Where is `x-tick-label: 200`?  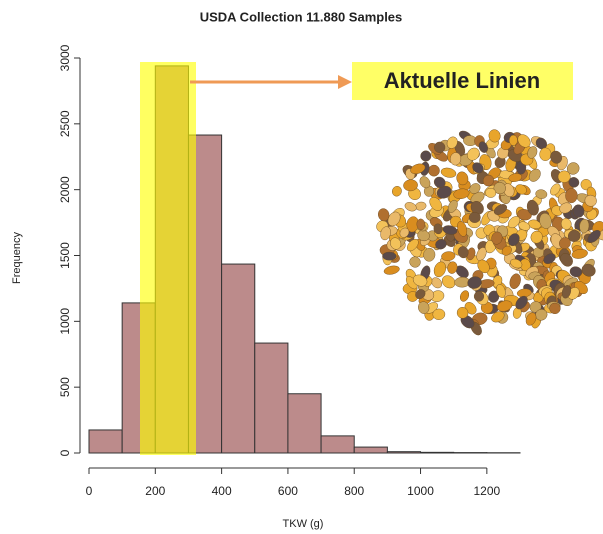 x-tick-label: 200 is located at coordinates (155, 491).